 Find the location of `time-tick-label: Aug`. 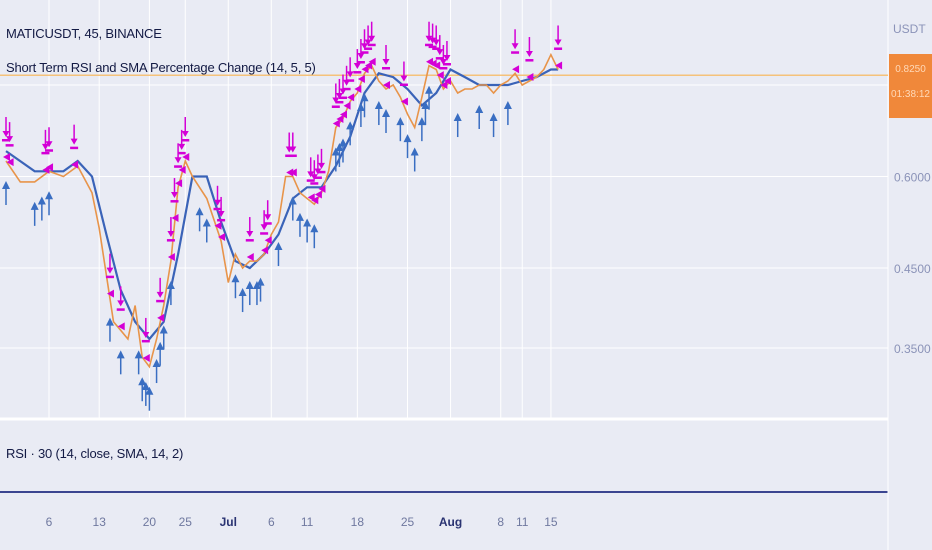

time-tick-label: Aug is located at coordinates (450, 522).